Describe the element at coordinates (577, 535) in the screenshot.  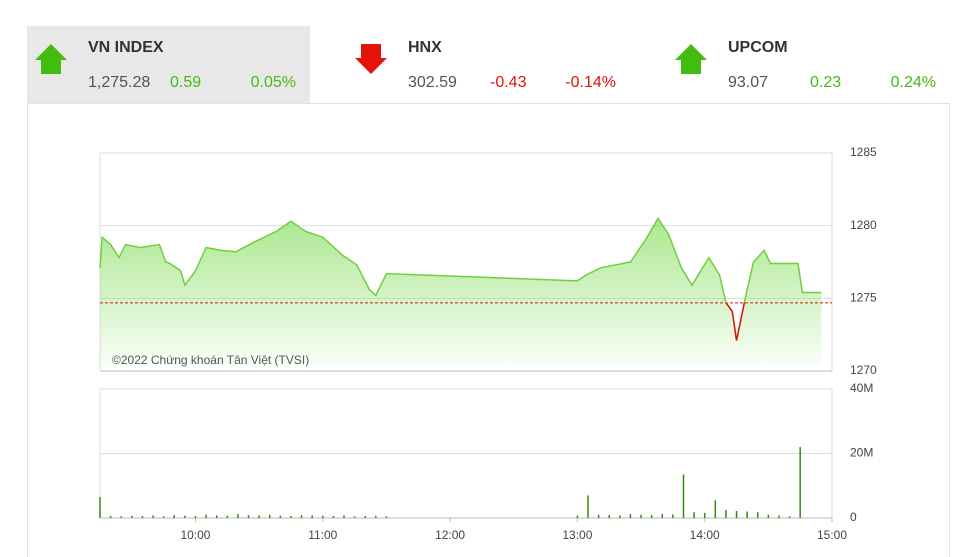
I see `x-tick-label: 13:00` at that location.